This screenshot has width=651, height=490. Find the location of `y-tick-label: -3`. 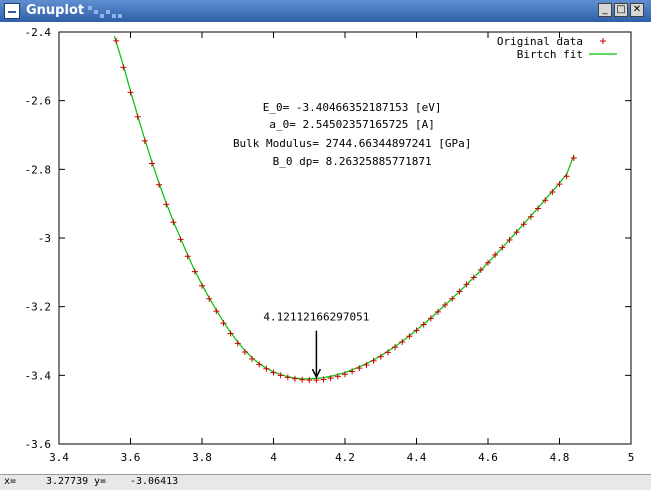

y-tick-label: -3 is located at coordinates (44, 238).